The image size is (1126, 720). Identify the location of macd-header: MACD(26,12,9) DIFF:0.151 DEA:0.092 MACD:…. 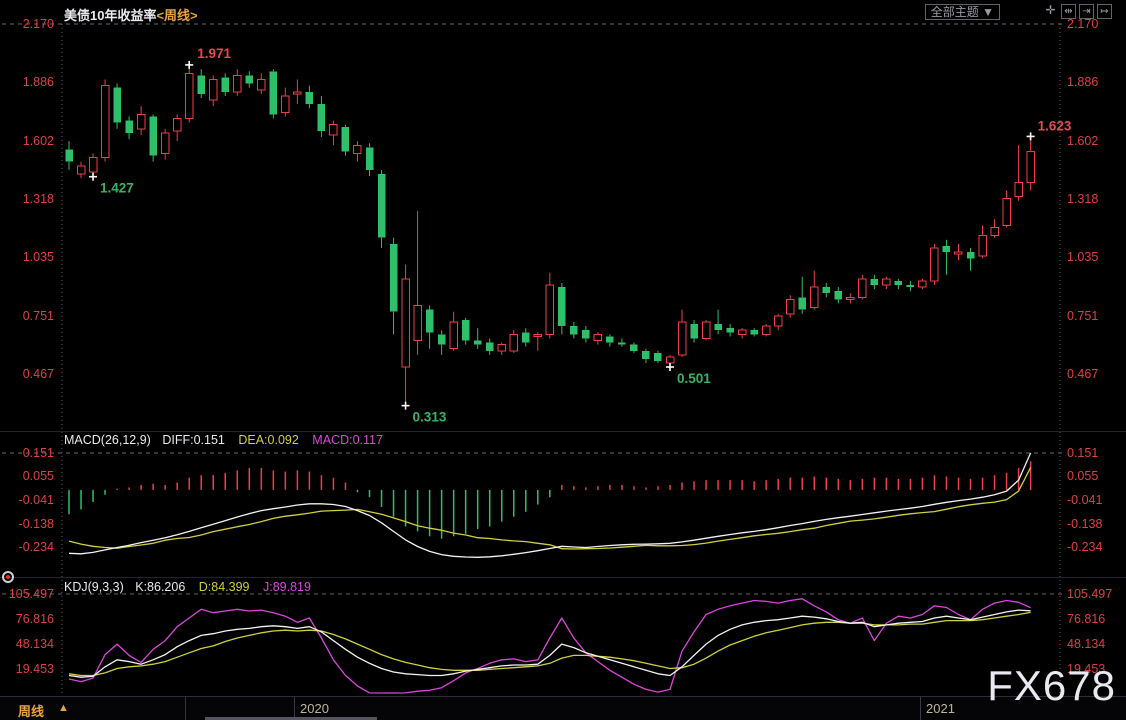
(223, 440).